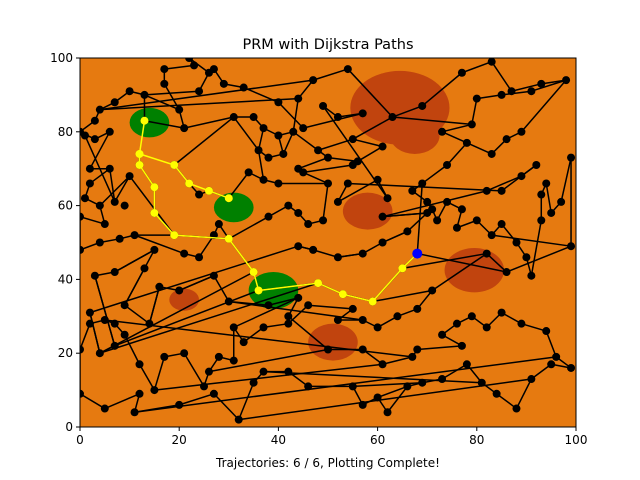  What do you see at coordinates (65, 353) in the screenshot?
I see `y-tick-label: 20` at bounding box center [65, 353].